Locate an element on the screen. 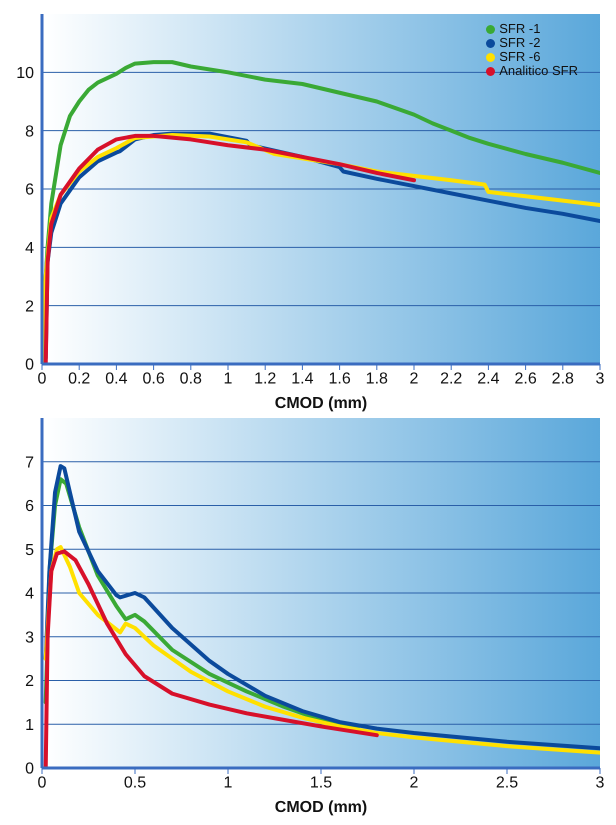  y-tick-label: 5 is located at coordinates (29, 550).